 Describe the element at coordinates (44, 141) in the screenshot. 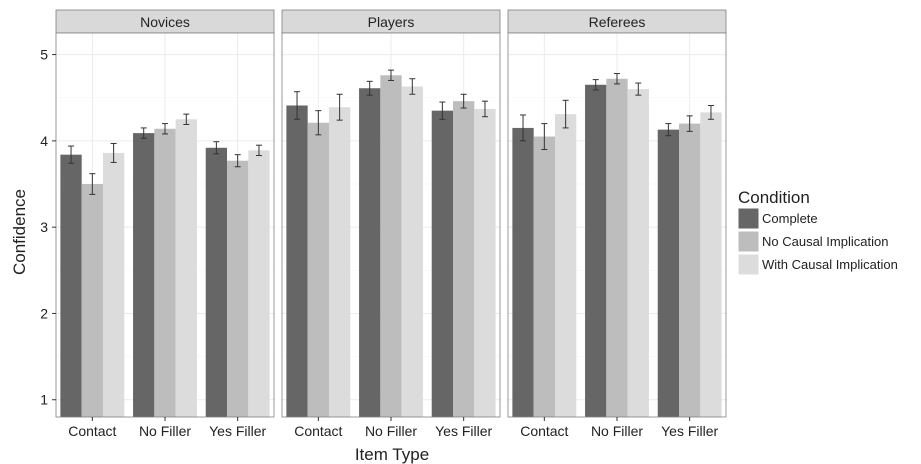

I see `y-tick-label: 4` at that location.